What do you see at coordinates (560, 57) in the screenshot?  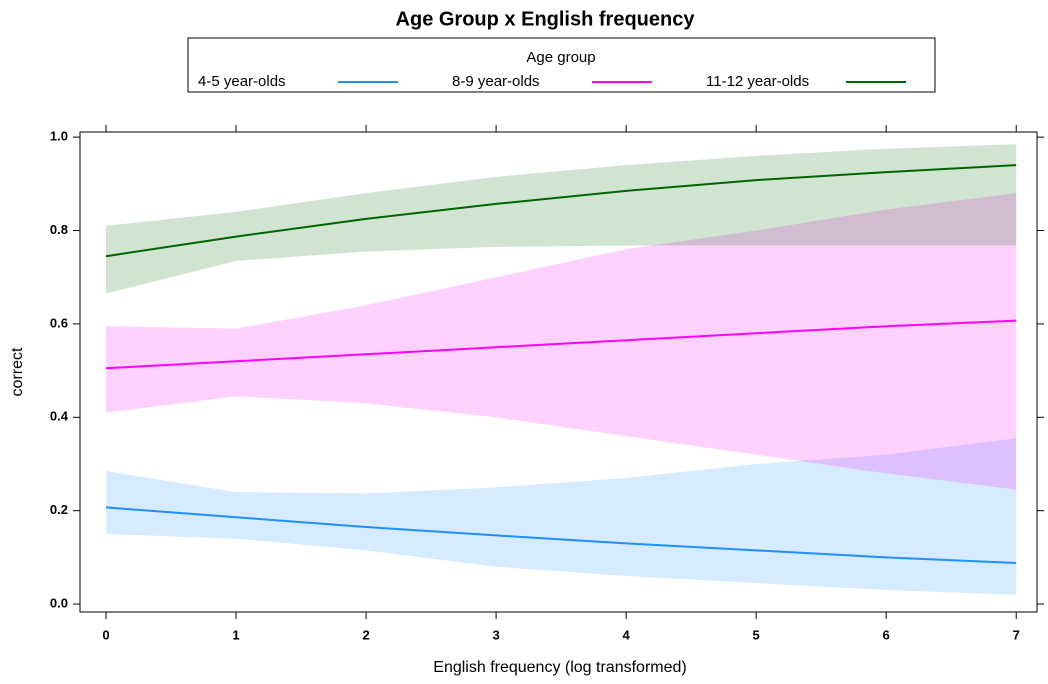 I see `legend-title: Age group` at bounding box center [560, 57].